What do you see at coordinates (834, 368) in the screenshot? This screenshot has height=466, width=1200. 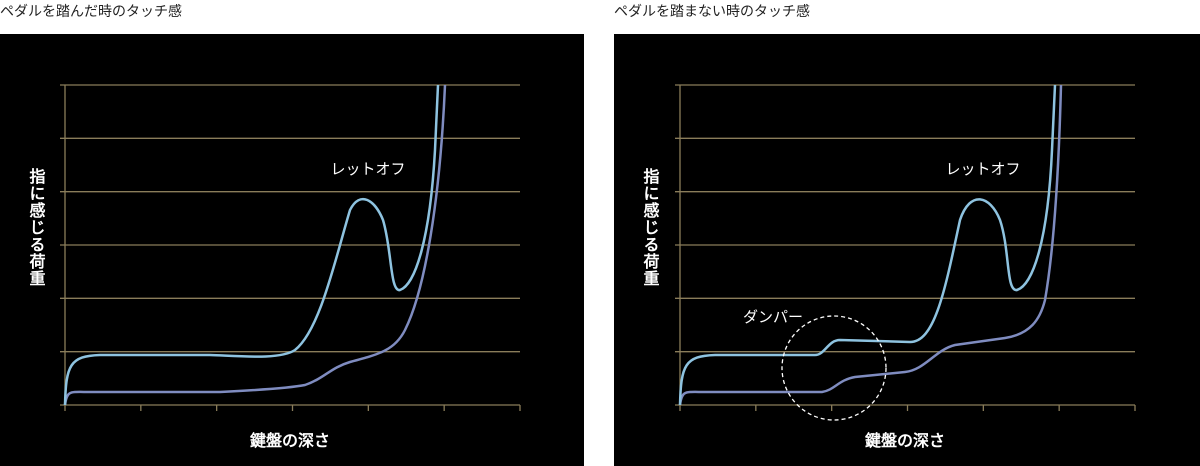 I see `highlight-circle` at bounding box center [834, 368].